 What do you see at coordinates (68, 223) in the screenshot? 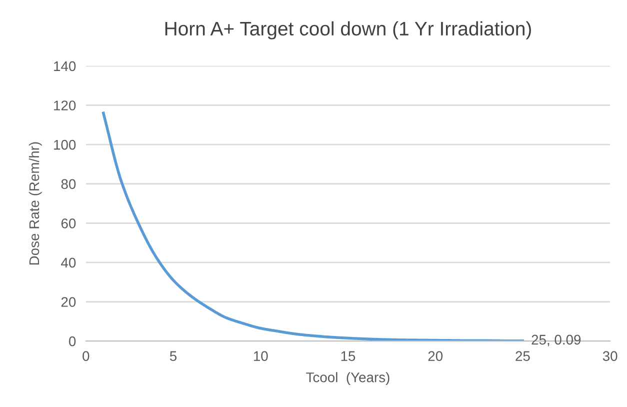
I see `y-tick-label: 60` at bounding box center [68, 223].